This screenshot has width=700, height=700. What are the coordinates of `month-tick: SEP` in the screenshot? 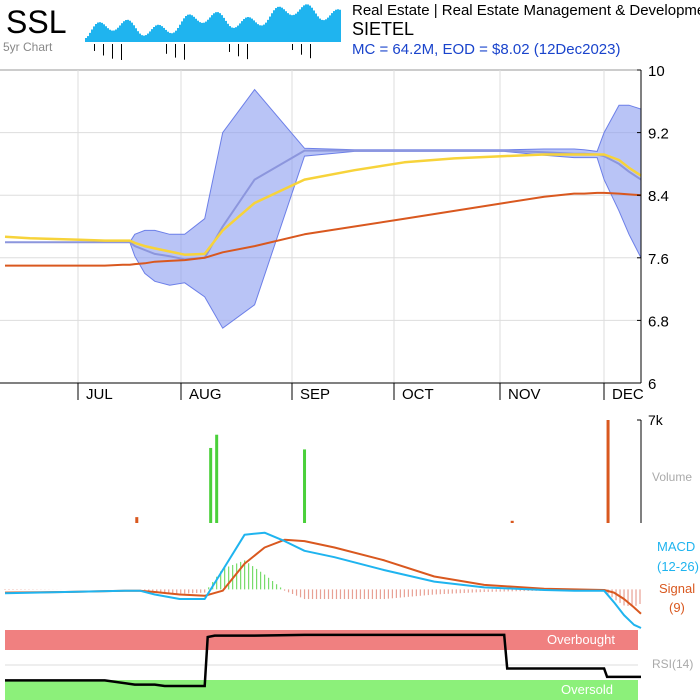 It's located at (315, 394).